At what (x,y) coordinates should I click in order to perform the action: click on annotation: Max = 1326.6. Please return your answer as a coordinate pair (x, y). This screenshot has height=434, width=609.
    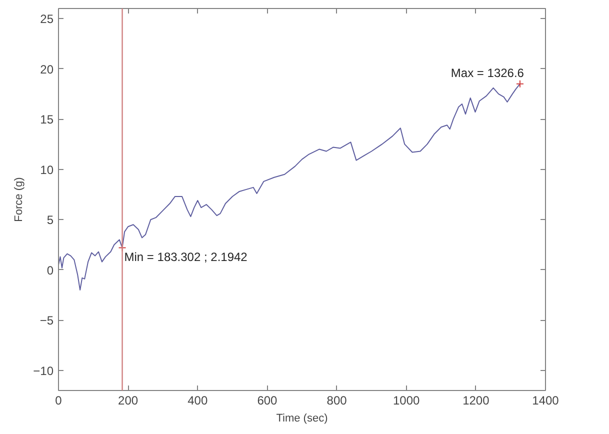
    Looking at the image, I should click on (487, 73).